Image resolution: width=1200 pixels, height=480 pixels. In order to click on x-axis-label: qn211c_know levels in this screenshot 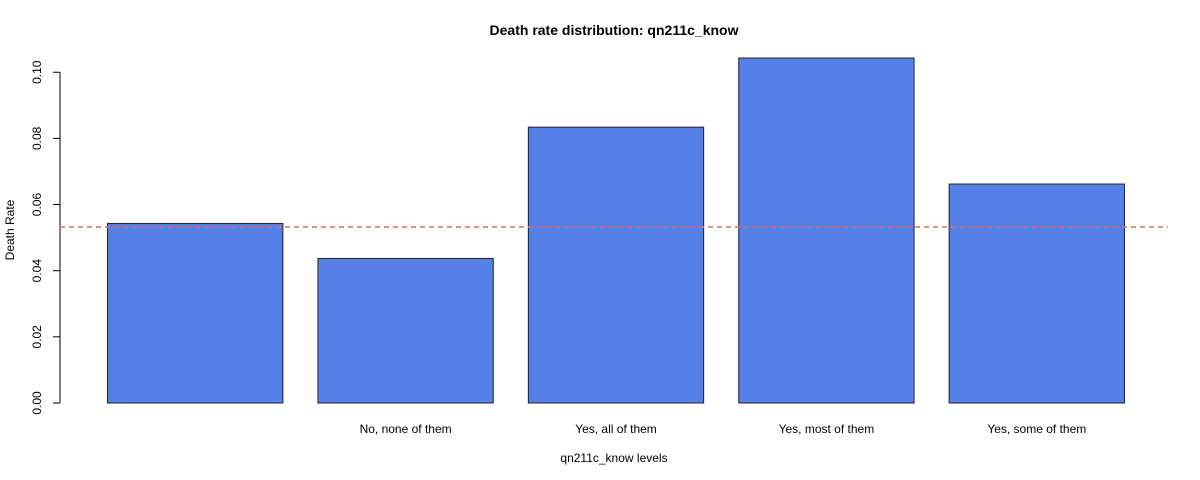, I will do `click(613, 458)`.